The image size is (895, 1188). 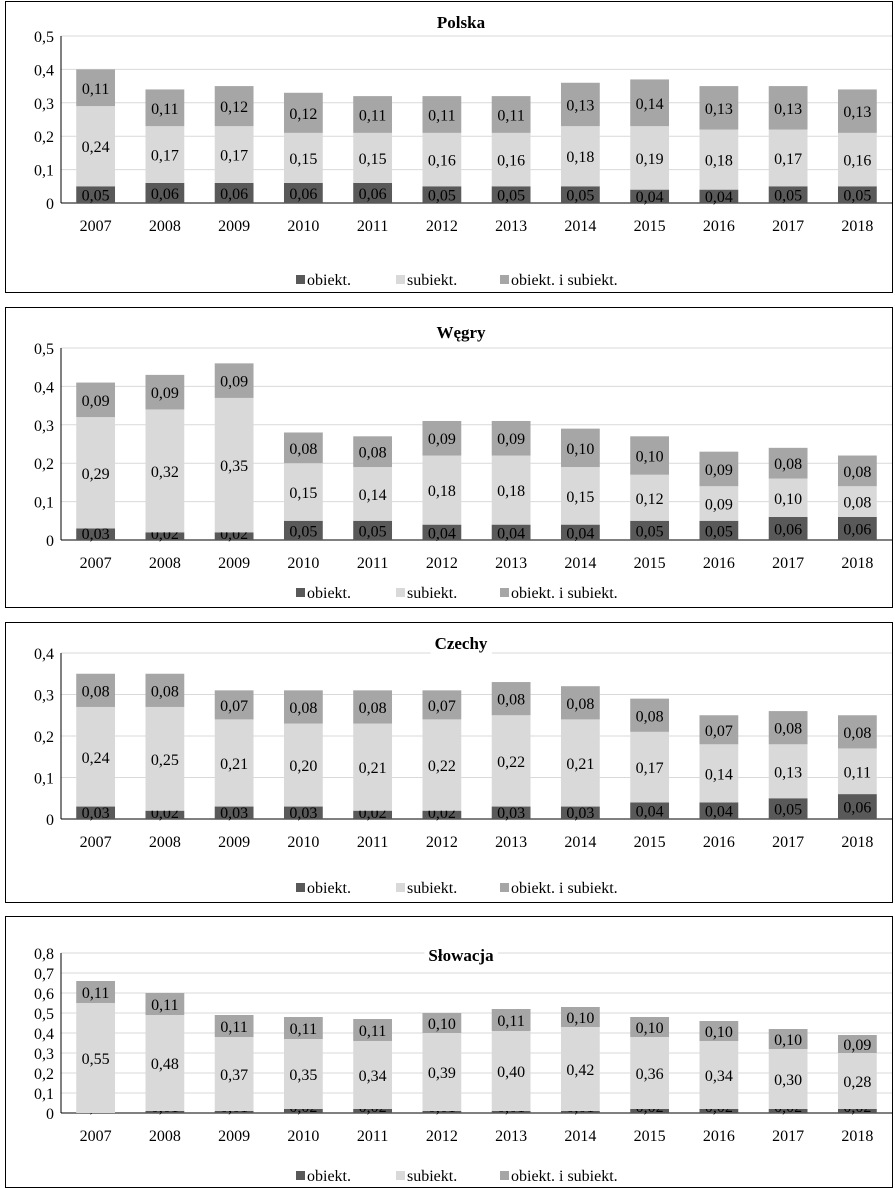 What do you see at coordinates (580, 1070) in the screenshot?
I see `data-label: 0,42` at bounding box center [580, 1070].